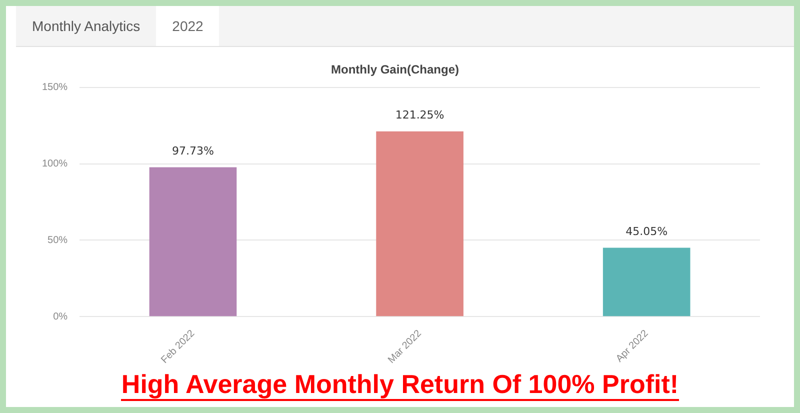 Image resolution: width=800 pixels, height=413 pixels. I want to click on y-tick-label: 50%, so click(58, 240).